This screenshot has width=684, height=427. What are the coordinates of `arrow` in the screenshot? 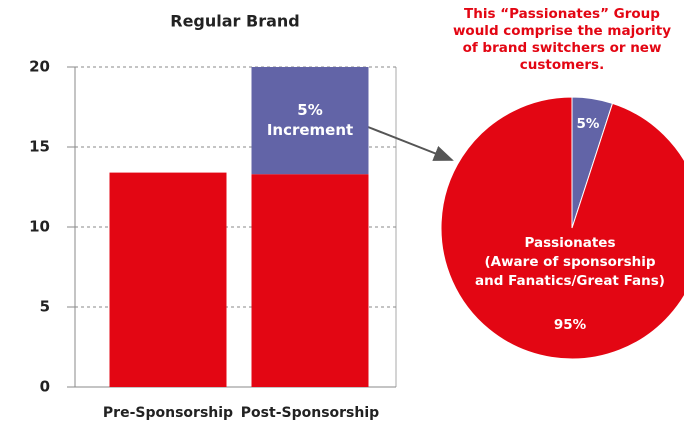 It's located at (410, 143).